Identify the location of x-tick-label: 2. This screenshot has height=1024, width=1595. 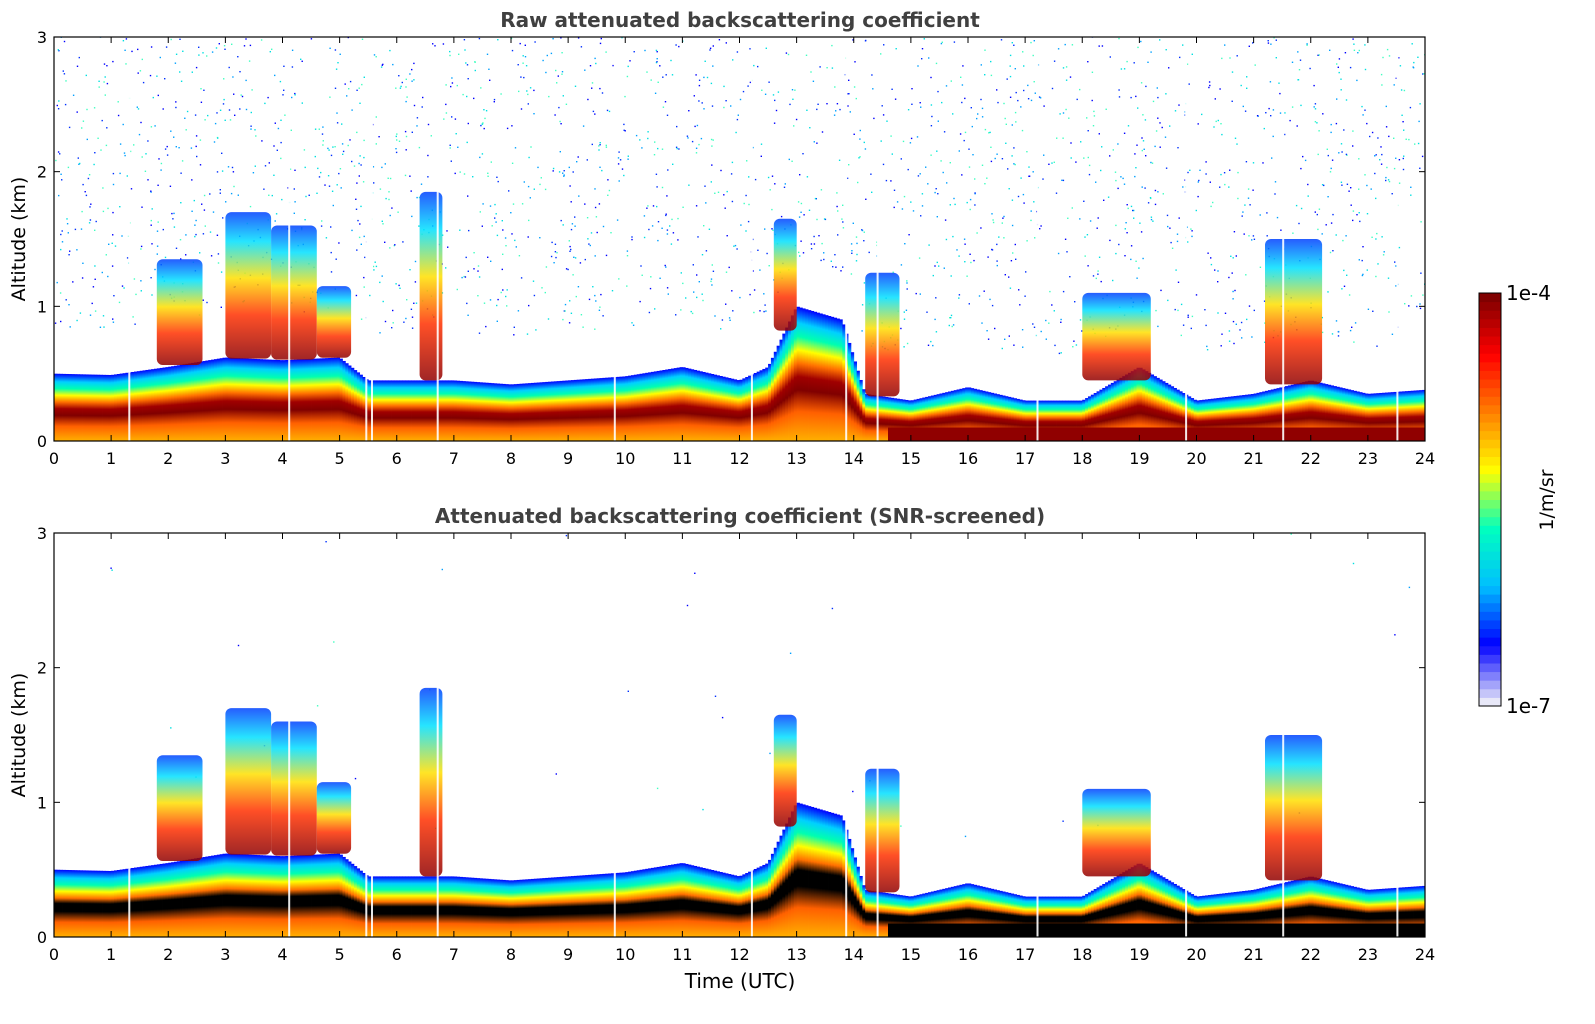
(168, 954).